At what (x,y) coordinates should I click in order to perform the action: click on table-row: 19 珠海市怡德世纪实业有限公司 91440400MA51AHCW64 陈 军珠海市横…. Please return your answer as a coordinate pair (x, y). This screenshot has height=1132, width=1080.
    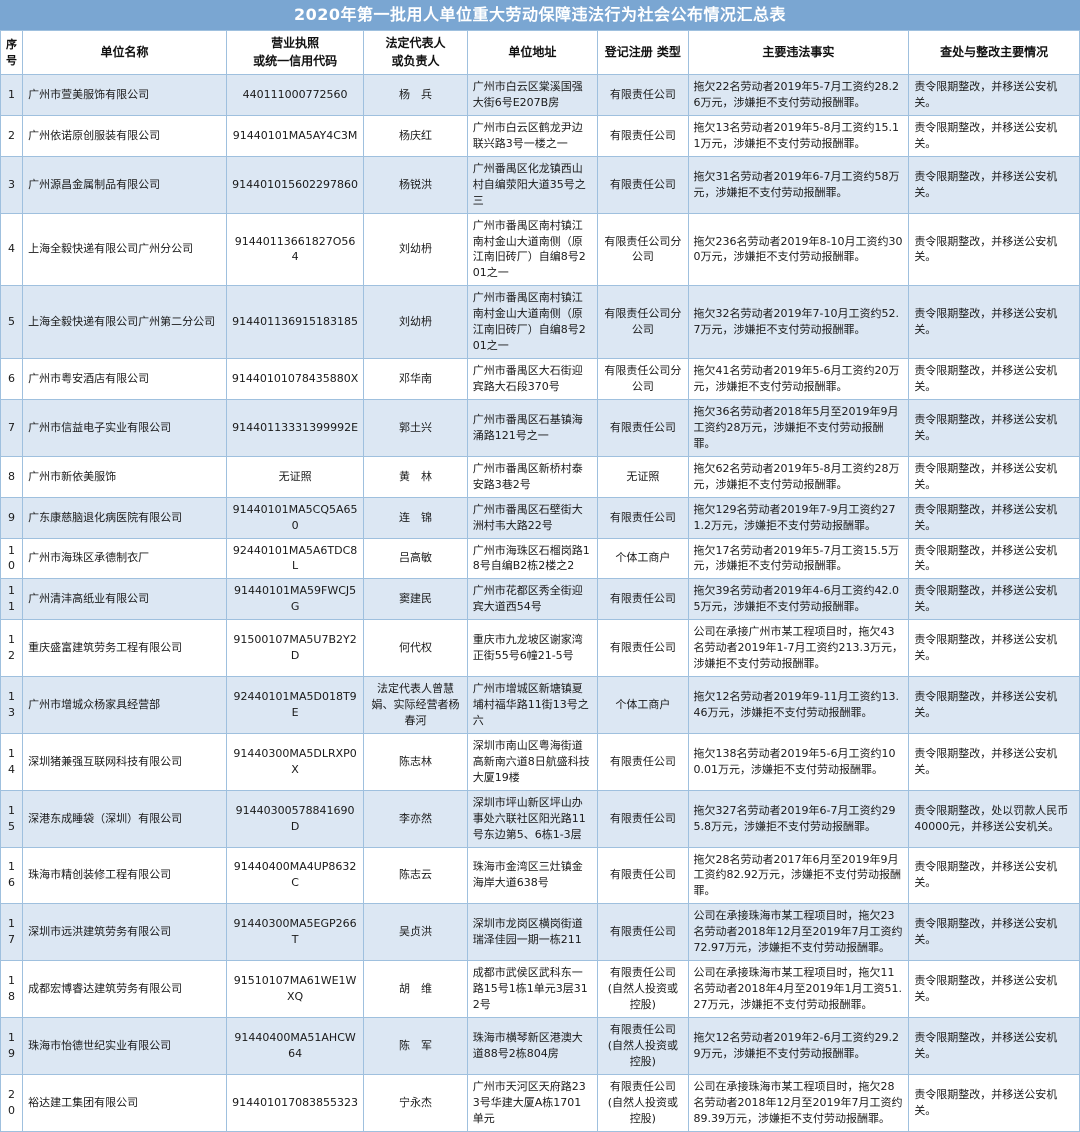
    Looking at the image, I should click on (540, 1045).